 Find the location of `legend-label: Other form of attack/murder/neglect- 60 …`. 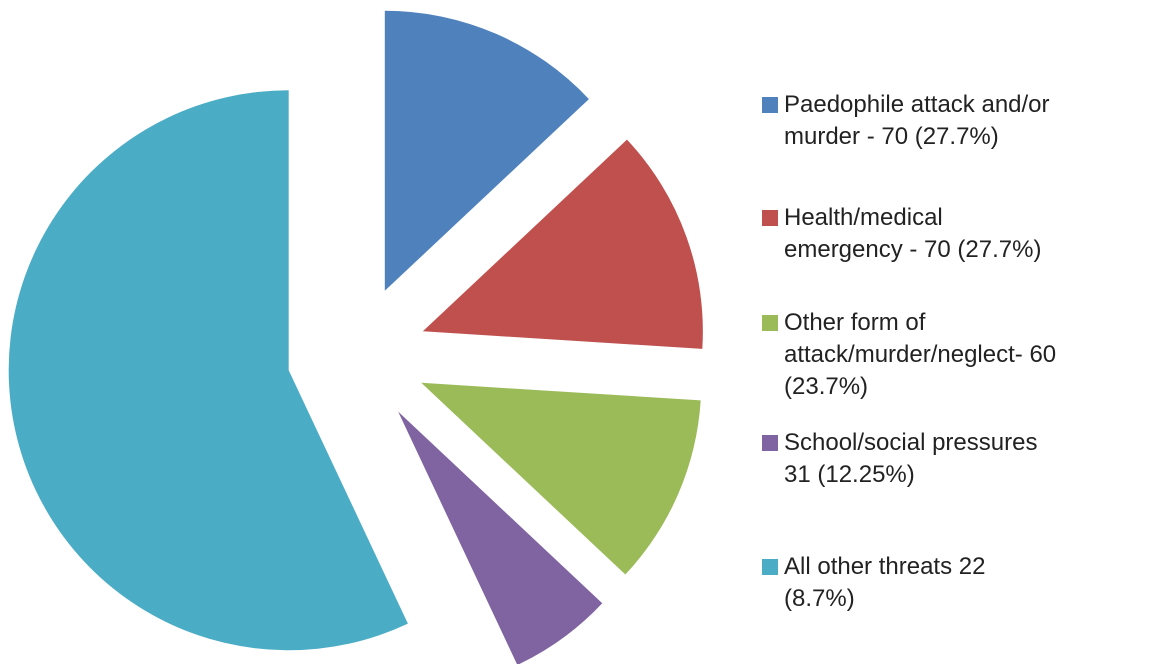

legend-label: Other form of attack/murder/neglect- 60 … is located at coordinates (920, 354).